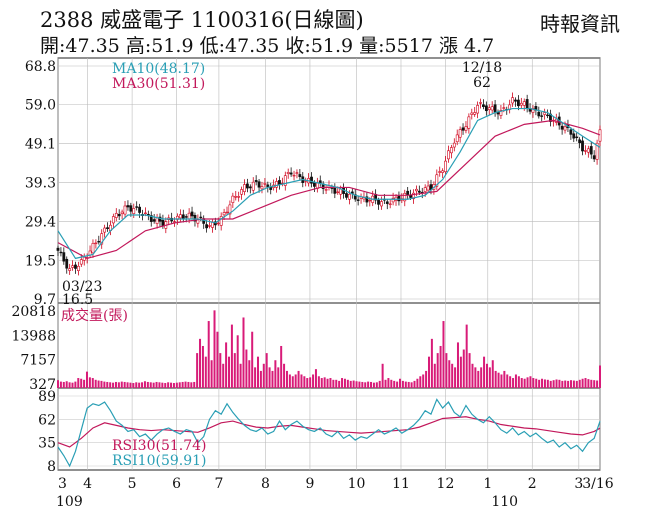 Image resolution: width=656 pixels, height=525 pixels. What do you see at coordinates (329, 432) in the screenshot?
I see `rsi30-line` at bounding box center [329, 432].